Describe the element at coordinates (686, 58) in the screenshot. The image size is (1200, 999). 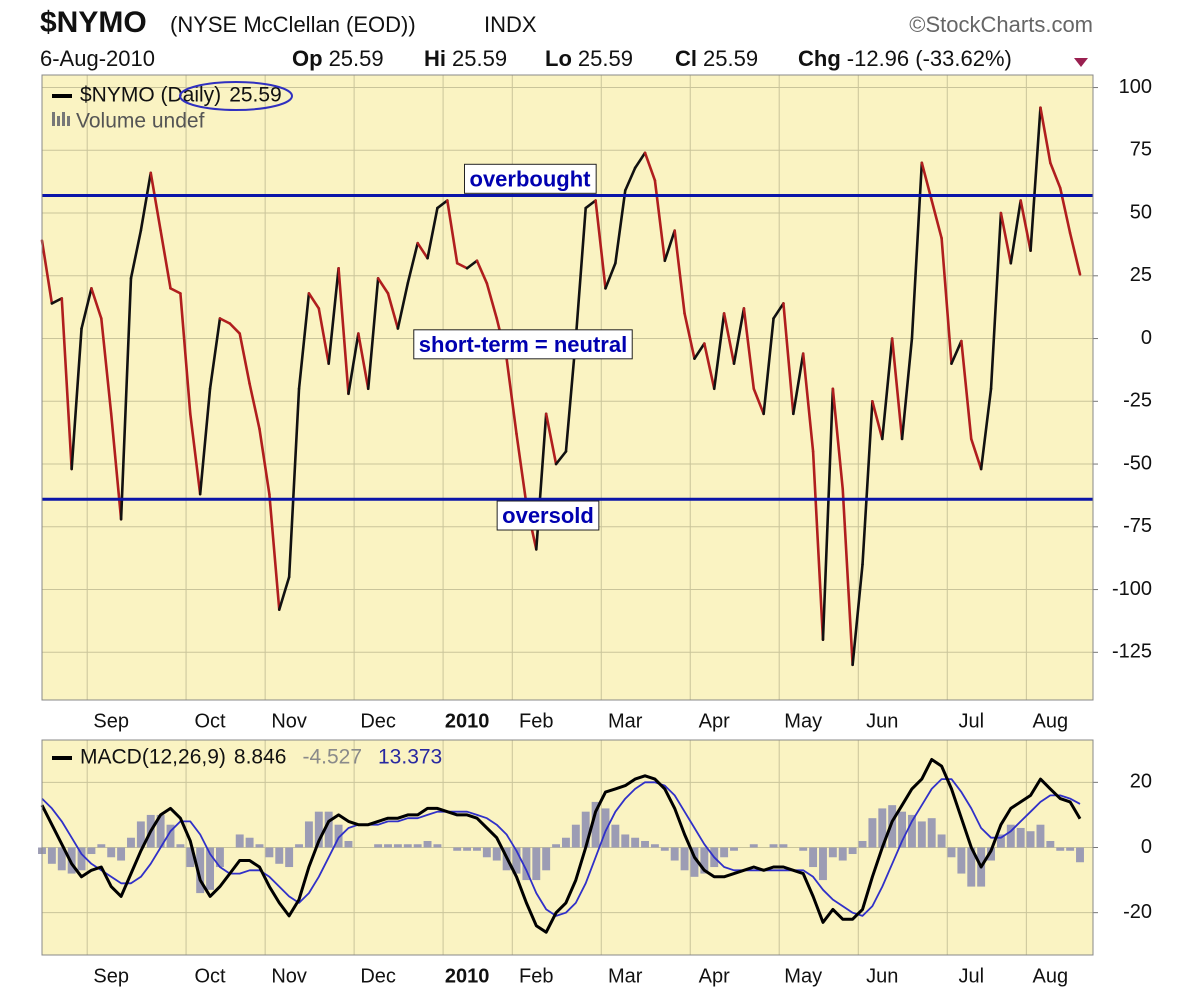
I see `quote-label: Cl` at that location.